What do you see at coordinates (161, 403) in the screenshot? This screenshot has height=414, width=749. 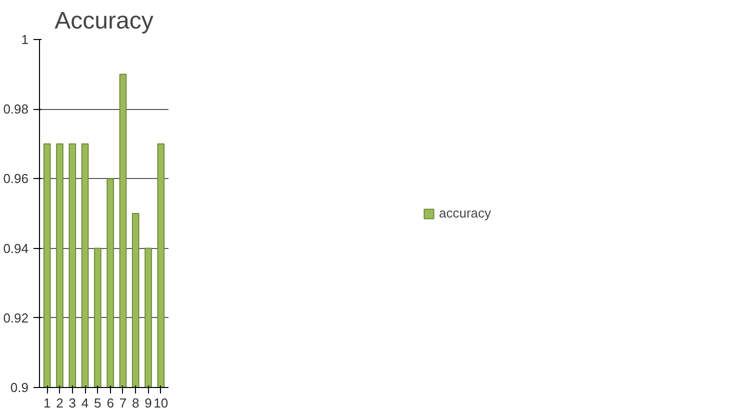 I see `x-tick-label: 10` at bounding box center [161, 403].